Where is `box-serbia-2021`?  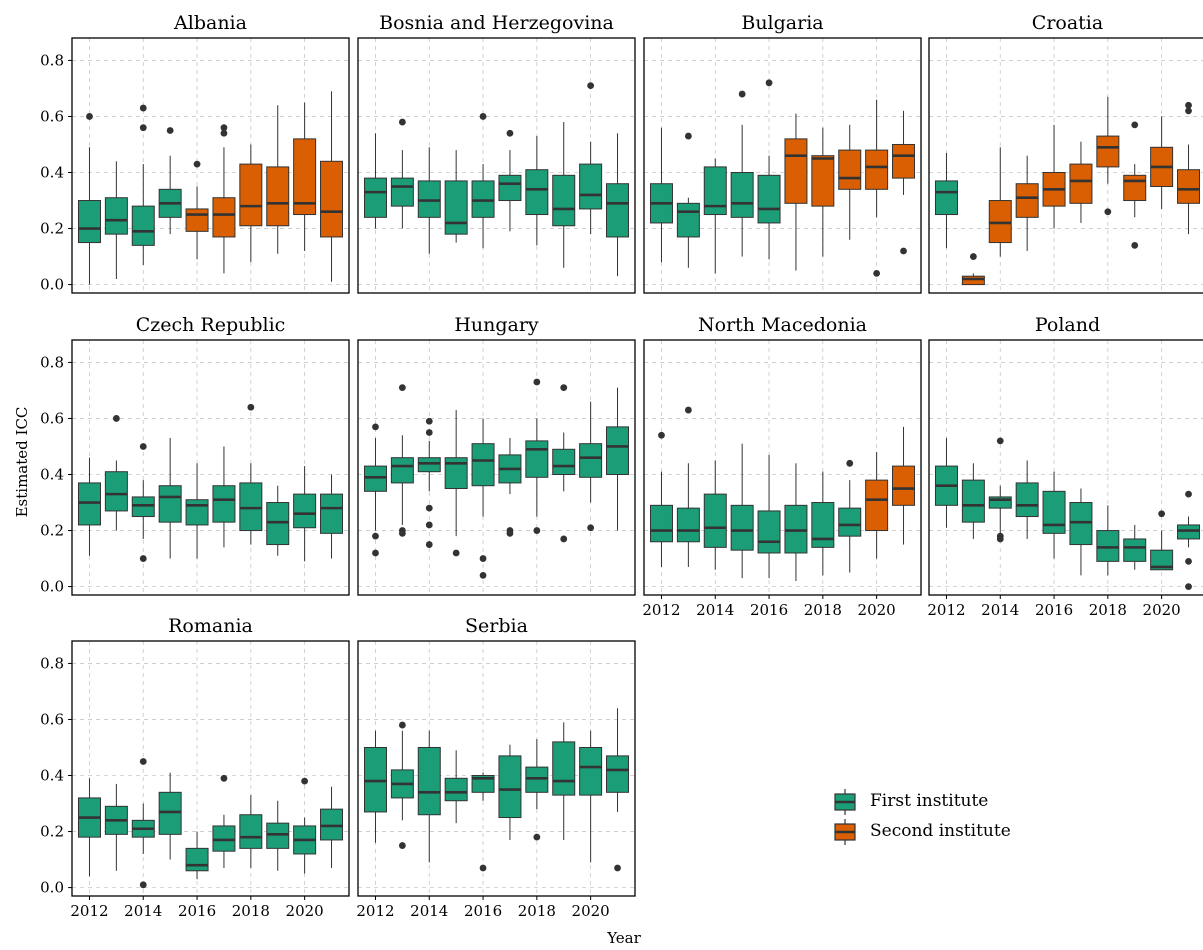
box-serbia-2021 is located at coordinates (618, 790).